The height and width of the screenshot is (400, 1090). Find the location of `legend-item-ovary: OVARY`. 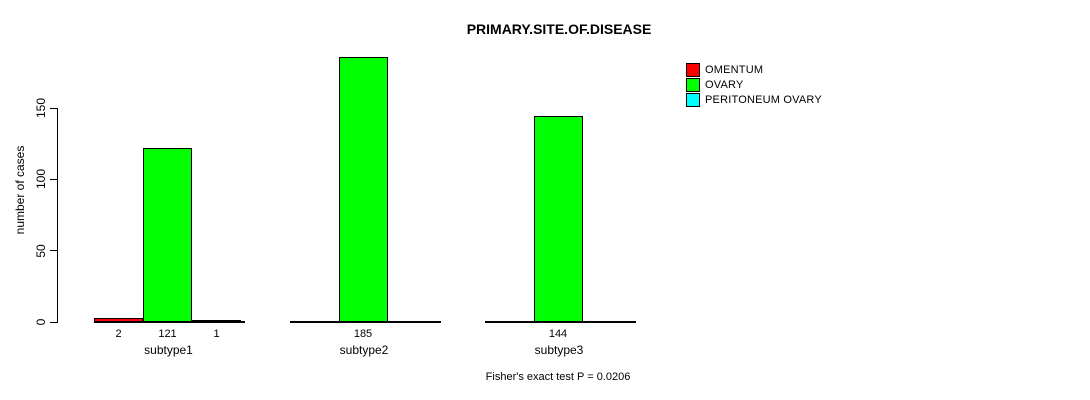

legend-item-ovary: OVARY is located at coordinates (754, 84).